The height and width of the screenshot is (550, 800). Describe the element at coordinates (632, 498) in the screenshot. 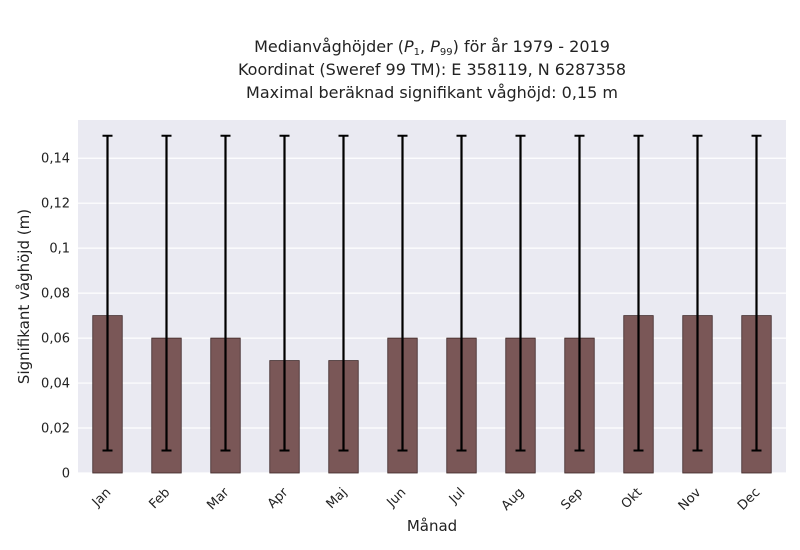

I see `x-tick-label: Okt` at that location.